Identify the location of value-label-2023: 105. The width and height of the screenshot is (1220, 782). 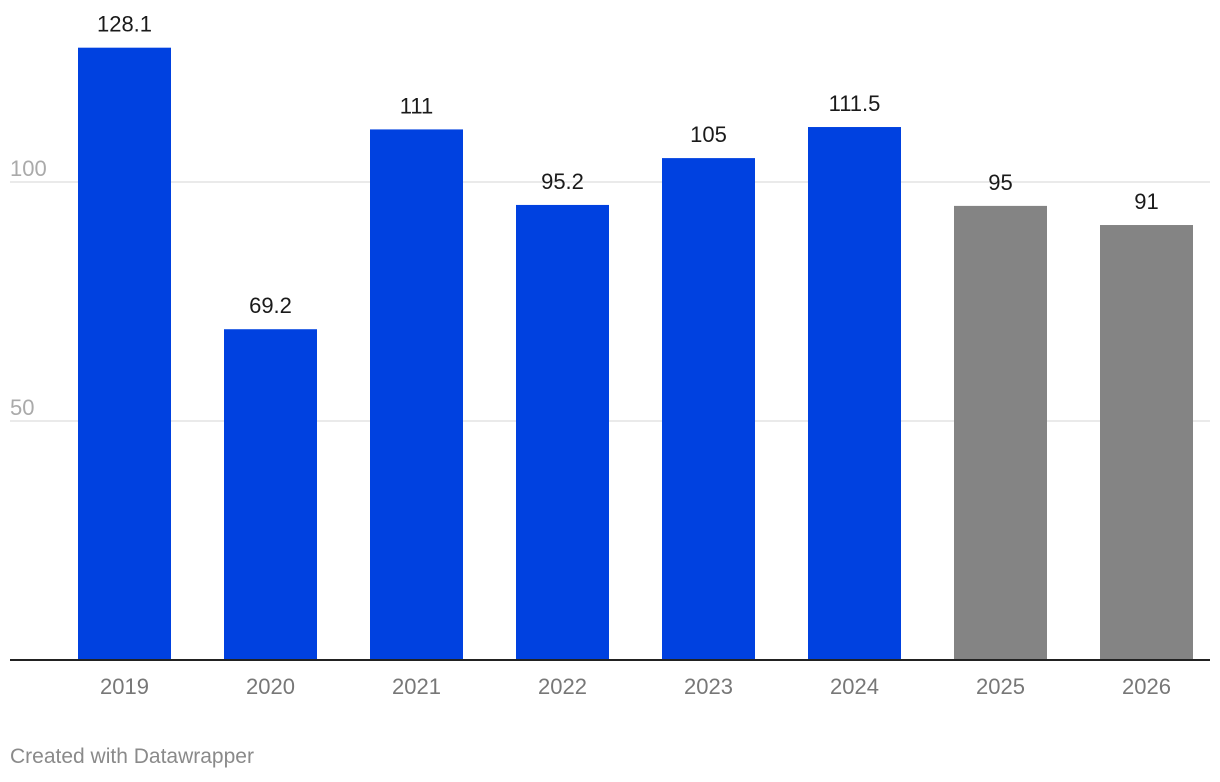
(708, 134).